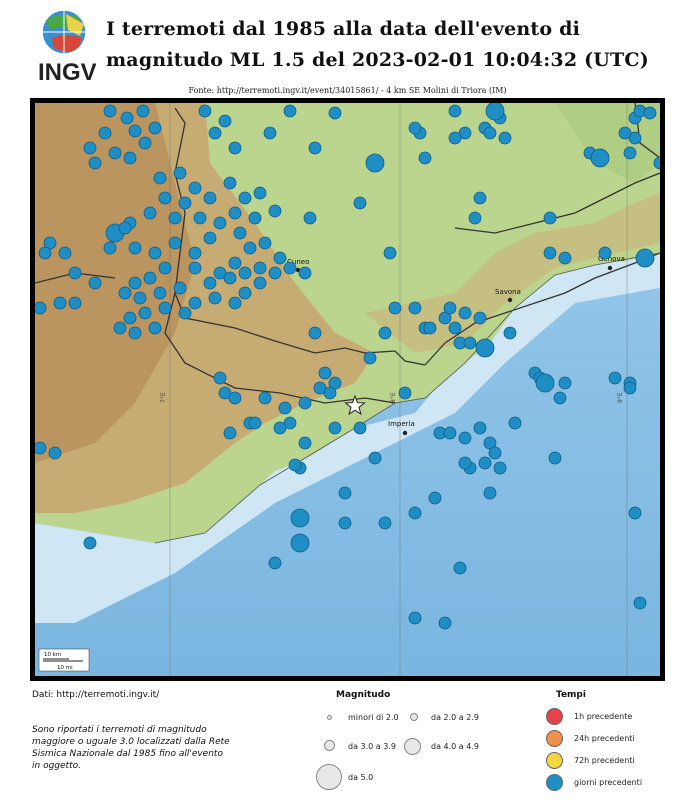 This screenshot has width=695, height=800. What do you see at coordinates (96, 695) in the screenshot?
I see `data-source: Dati: http://terremoti.ingv.it/` at bounding box center [96, 695].